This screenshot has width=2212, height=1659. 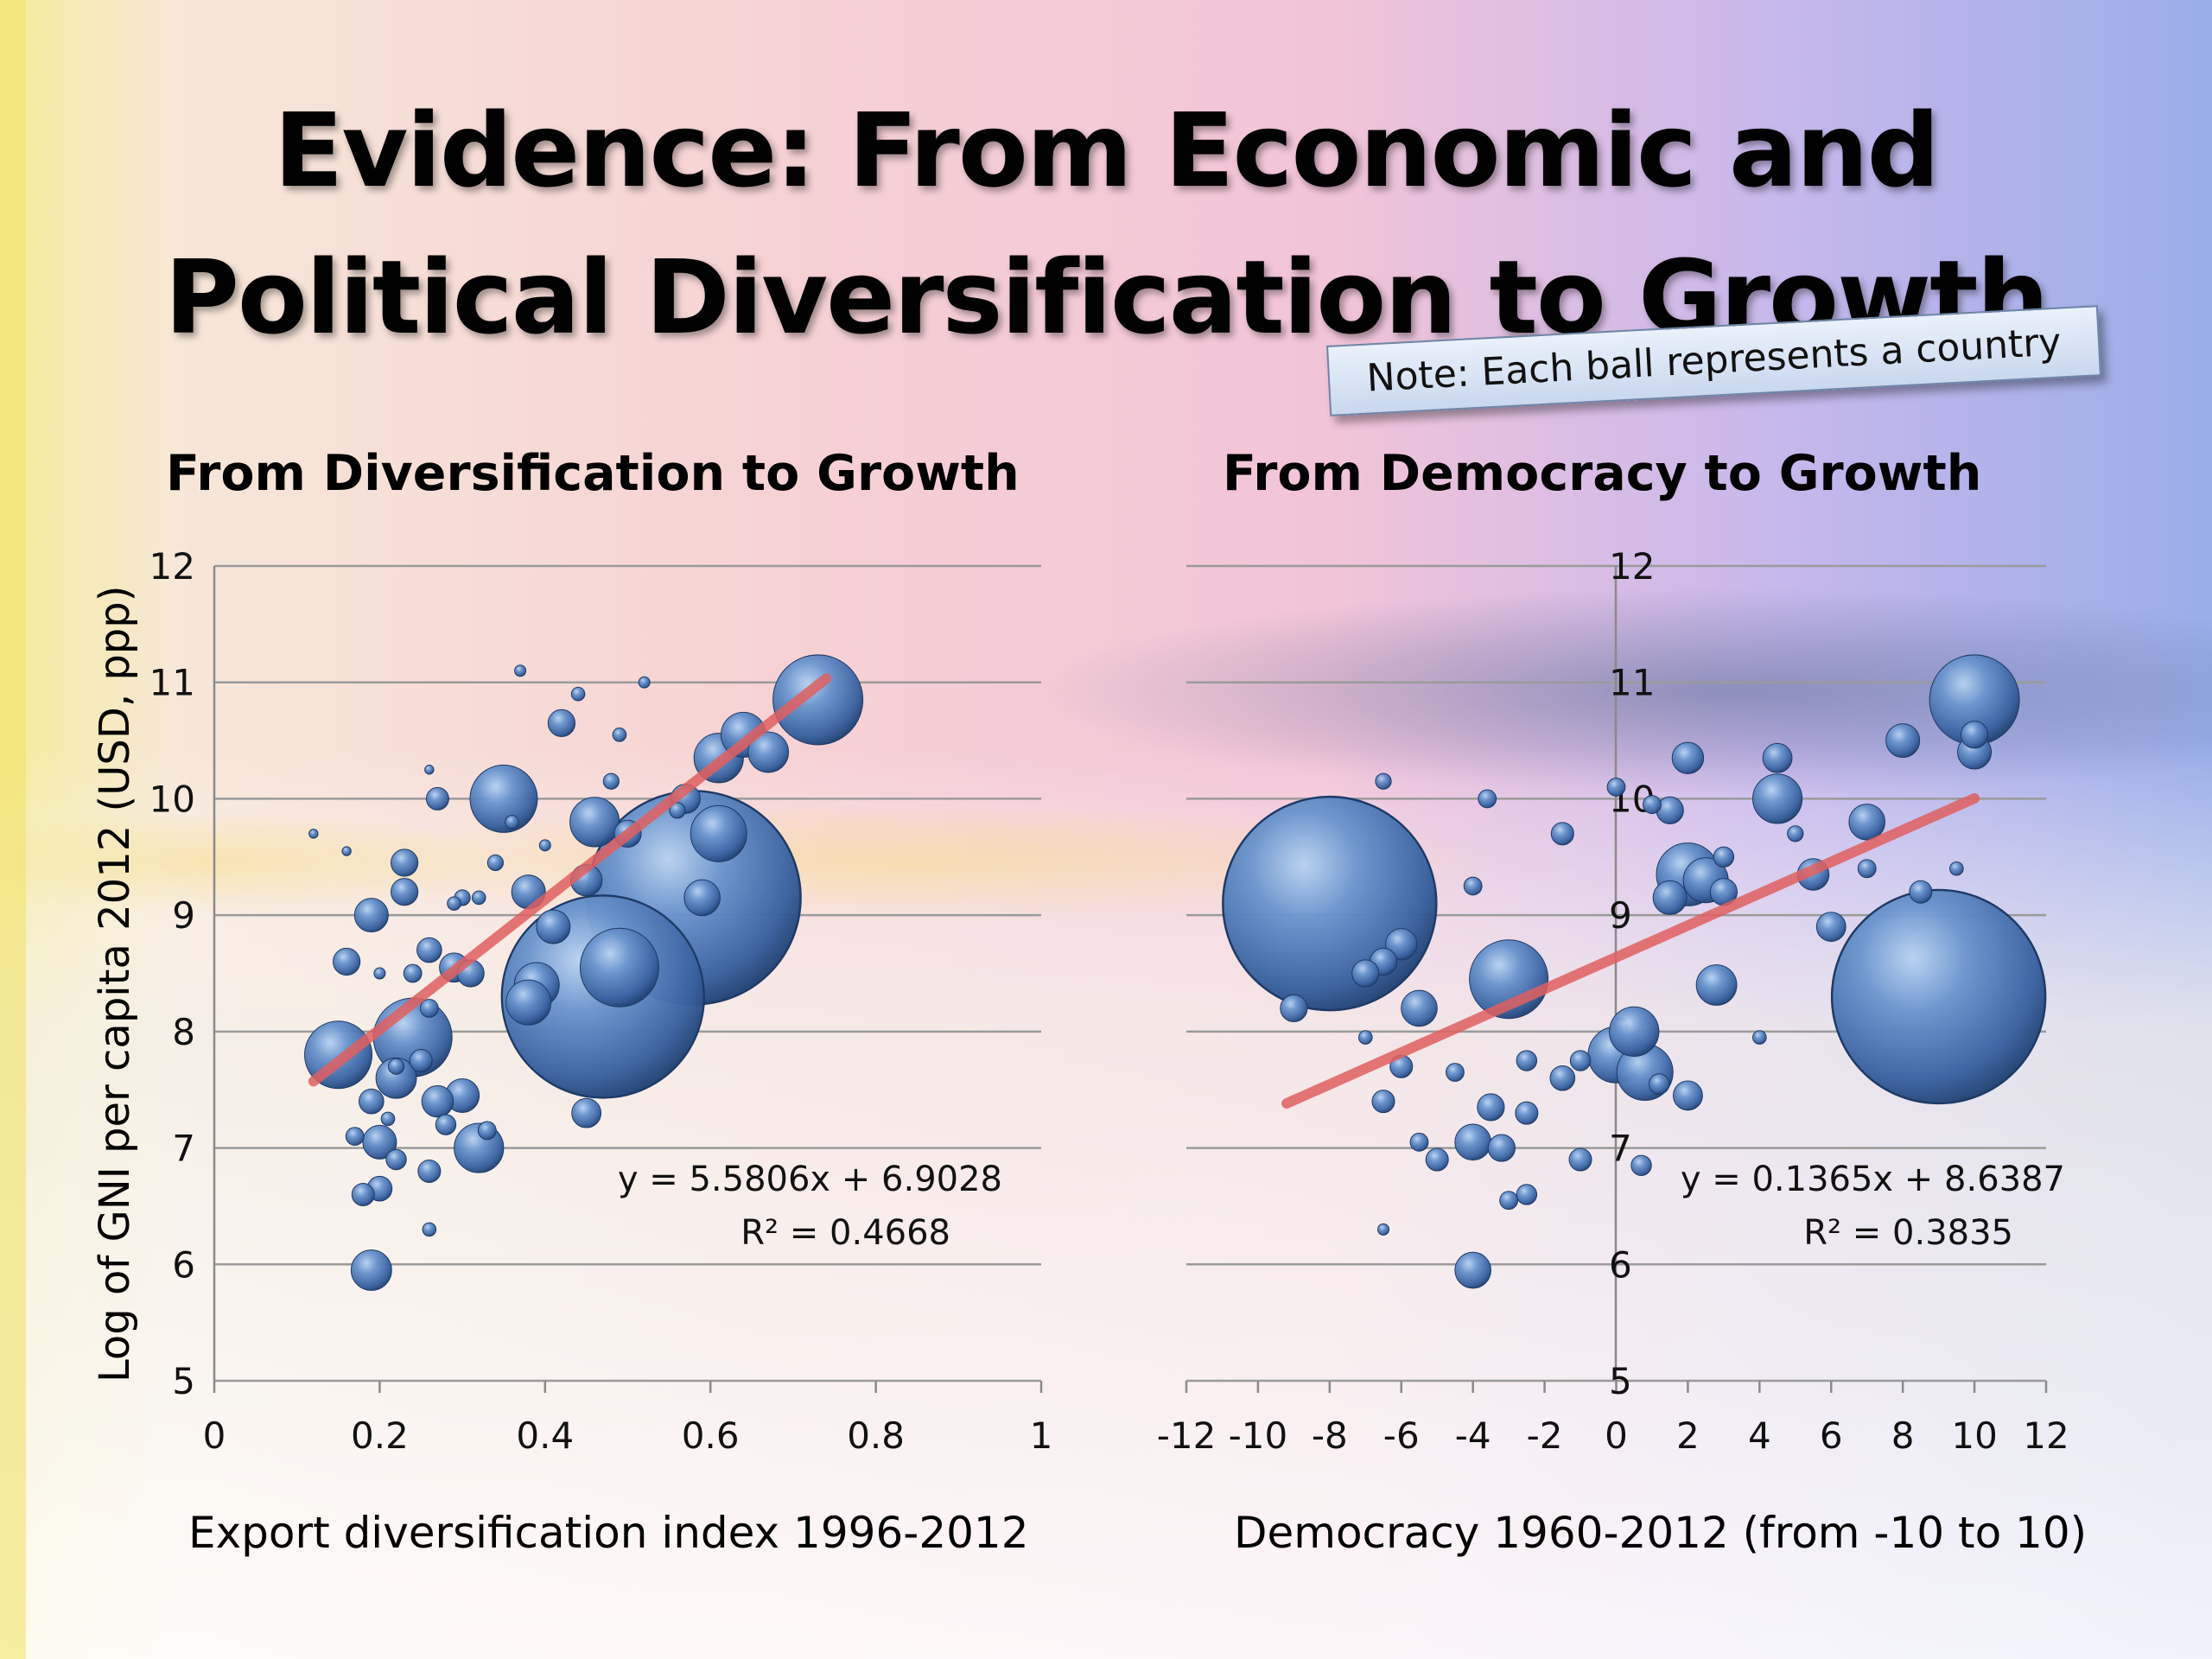 I want to click on x-tick-label: 0.6, so click(x=711, y=1435).